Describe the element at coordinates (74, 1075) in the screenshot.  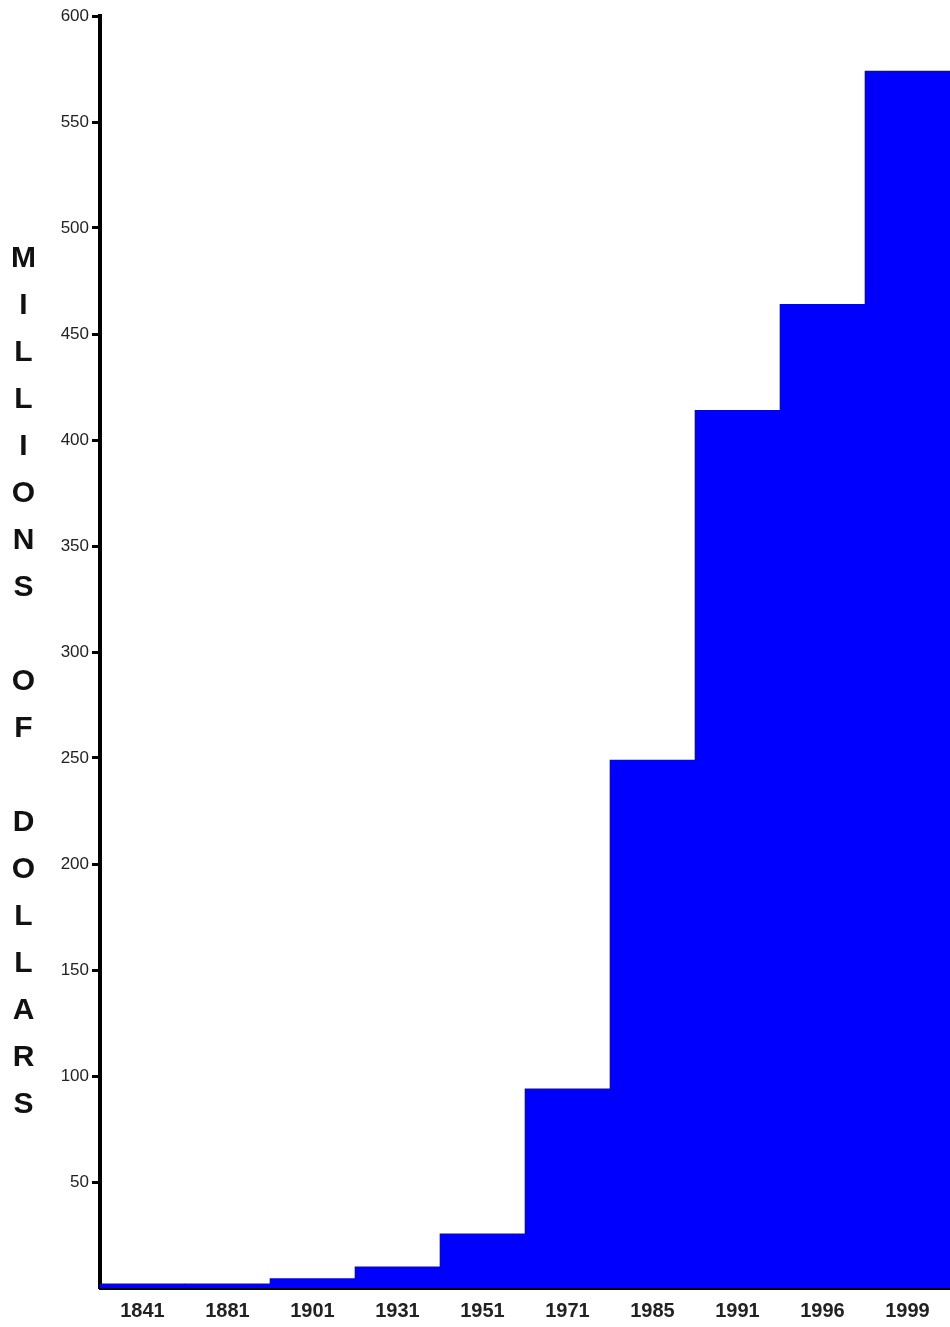
I see `y-tick-label: 100` at that location.